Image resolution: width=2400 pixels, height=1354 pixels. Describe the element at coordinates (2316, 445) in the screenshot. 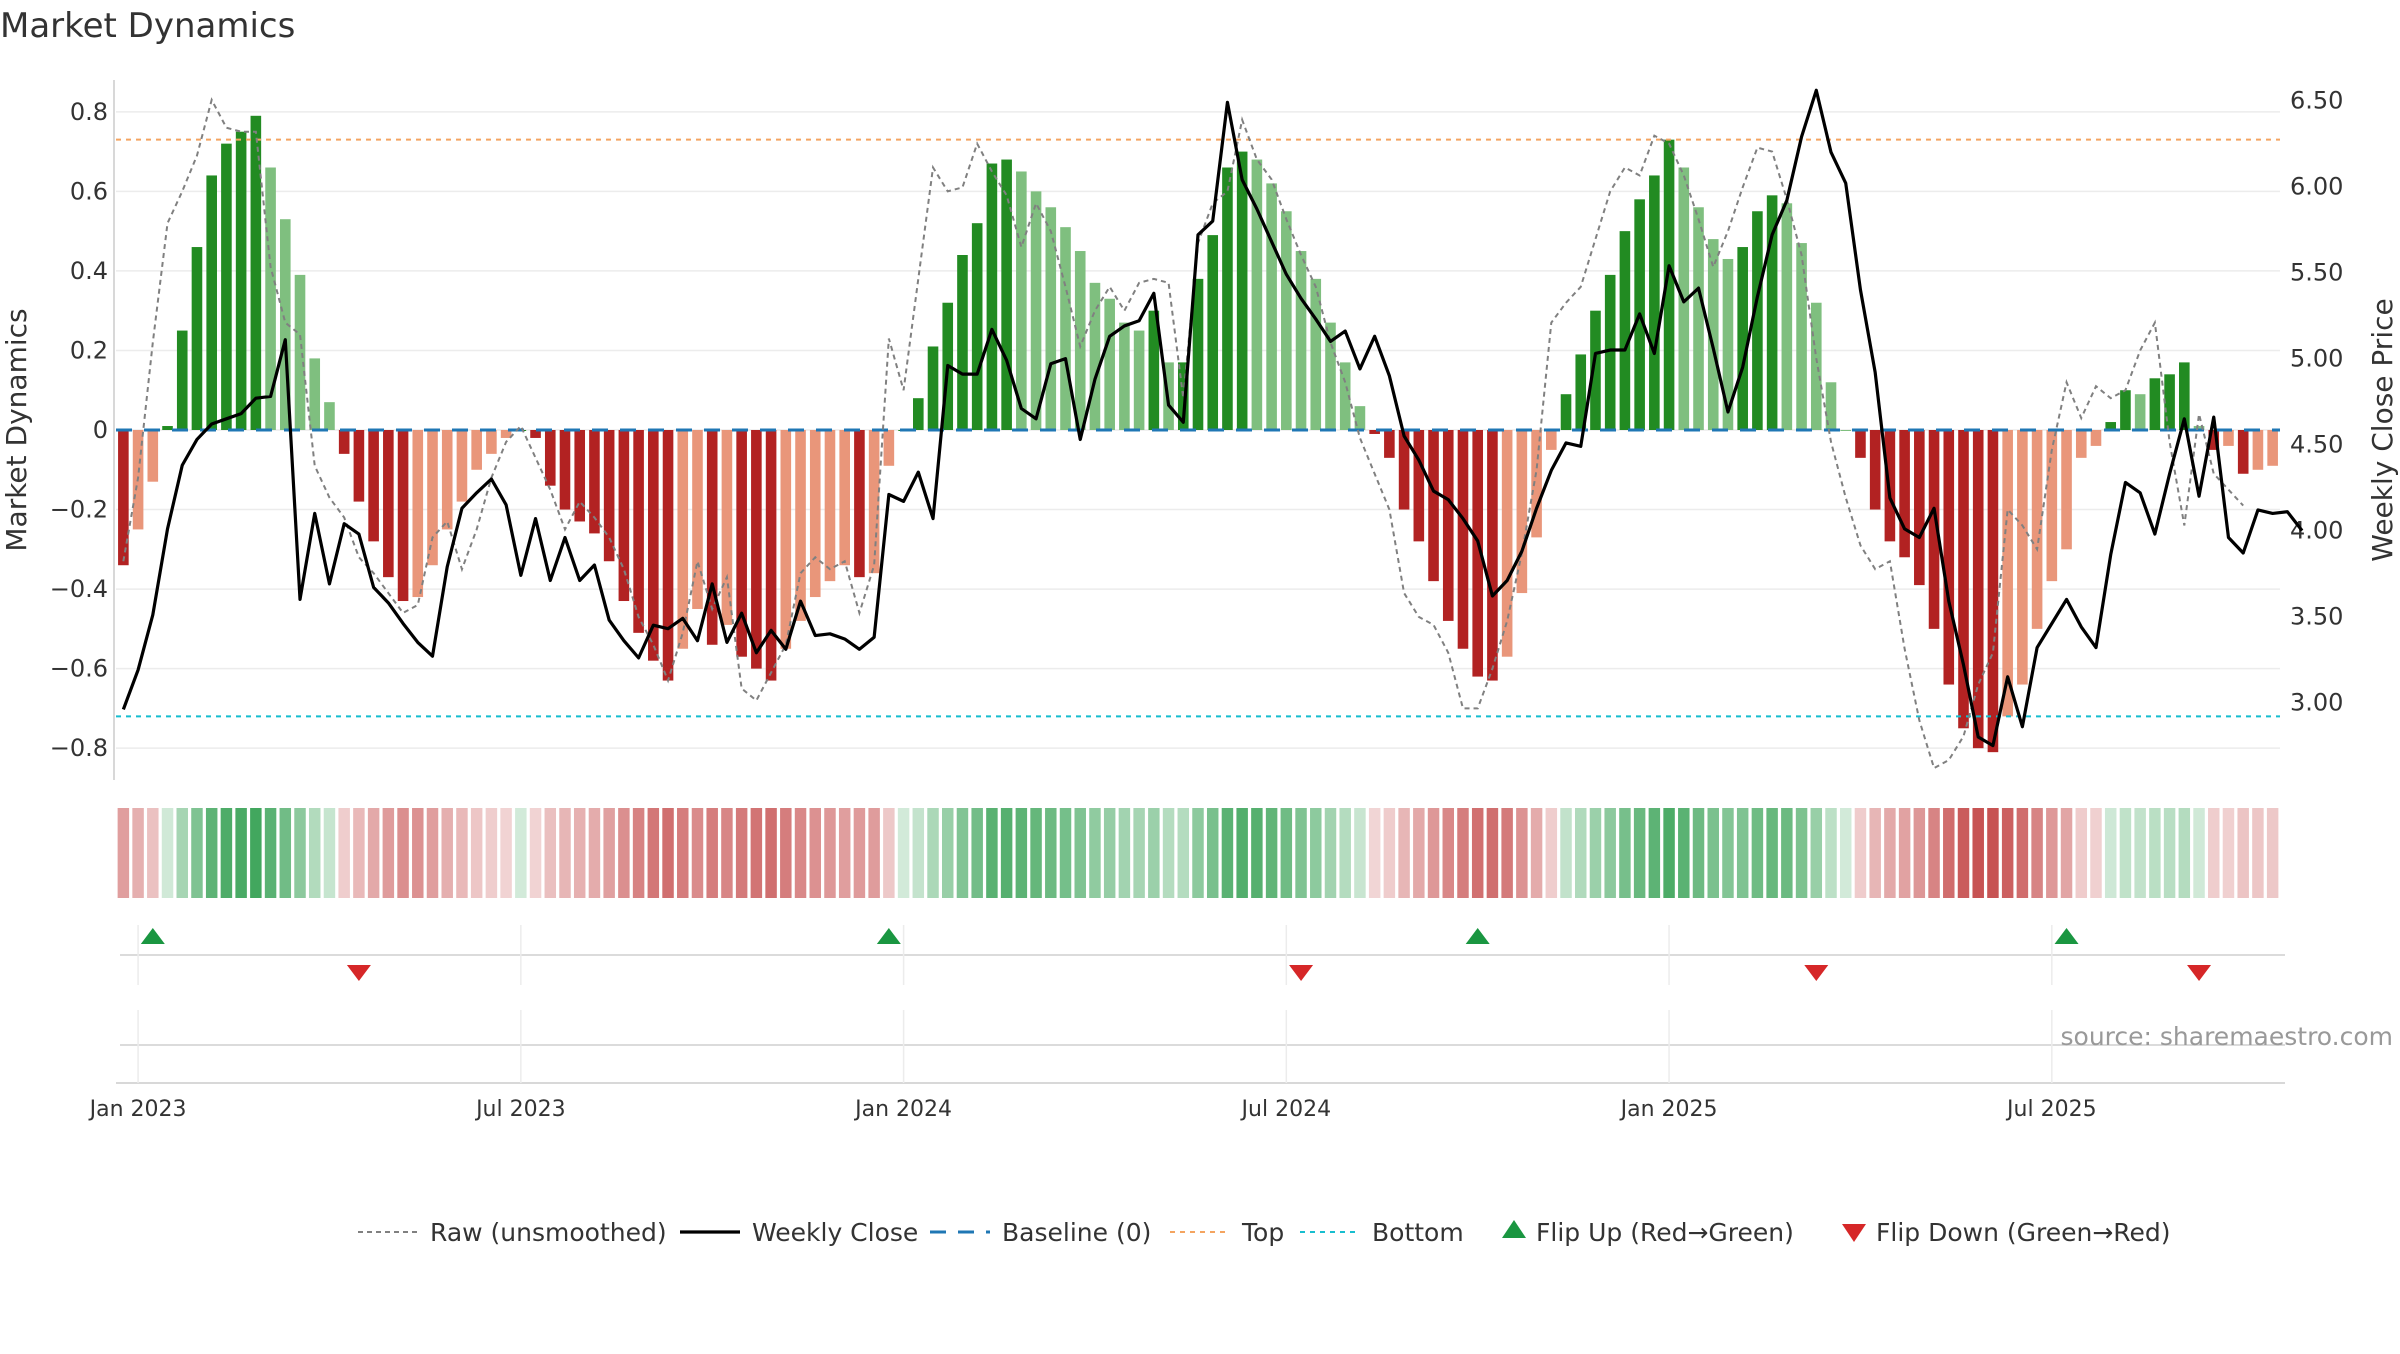

I see `y-right-tick-label: 4.50` at that location.